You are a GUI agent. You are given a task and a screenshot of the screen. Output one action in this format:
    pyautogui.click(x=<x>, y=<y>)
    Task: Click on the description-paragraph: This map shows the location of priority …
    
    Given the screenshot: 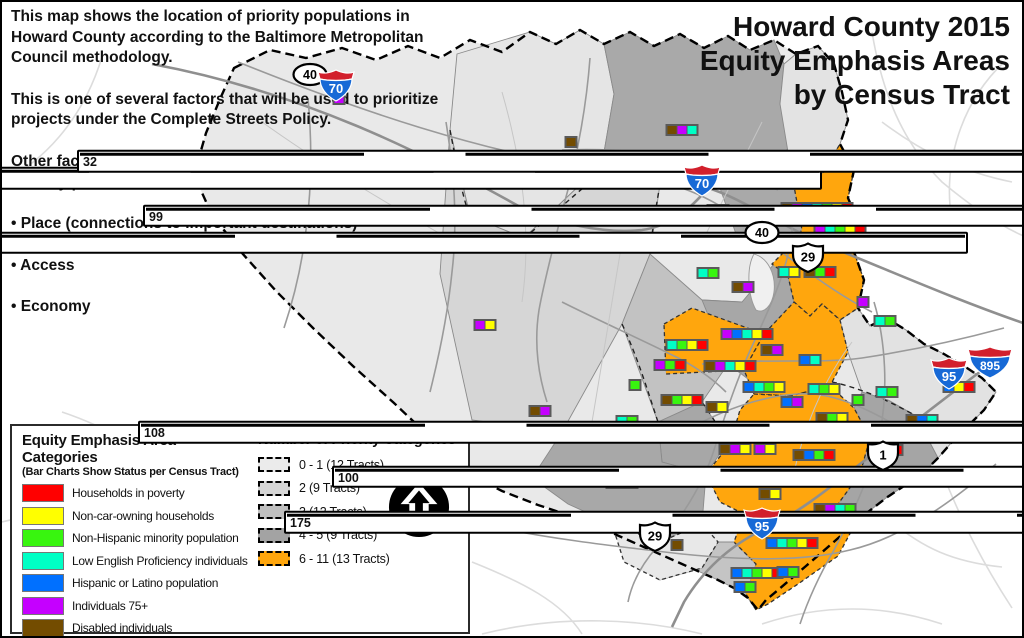 What is the action you would take?
    pyautogui.click(x=217, y=37)
    